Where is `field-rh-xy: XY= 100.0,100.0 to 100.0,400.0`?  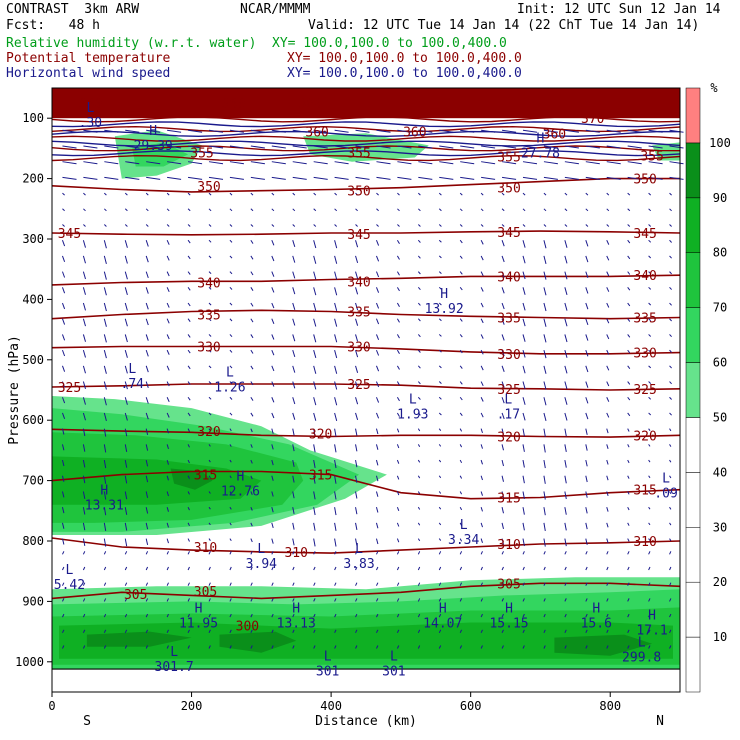
field-rh-xy: XY= 100.0,100.0 to 100.0,400.0 is located at coordinates (389, 43).